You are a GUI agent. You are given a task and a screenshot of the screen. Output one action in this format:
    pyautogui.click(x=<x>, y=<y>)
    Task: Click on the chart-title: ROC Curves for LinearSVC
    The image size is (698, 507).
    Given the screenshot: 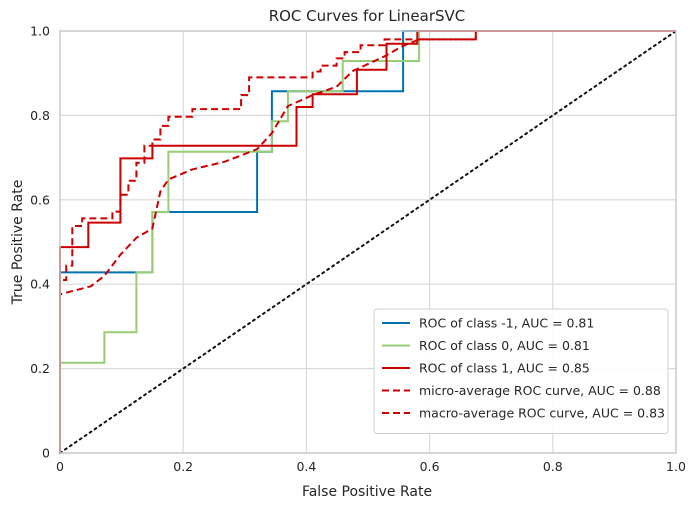 What is the action you would take?
    pyautogui.click(x=367, y=16)
    